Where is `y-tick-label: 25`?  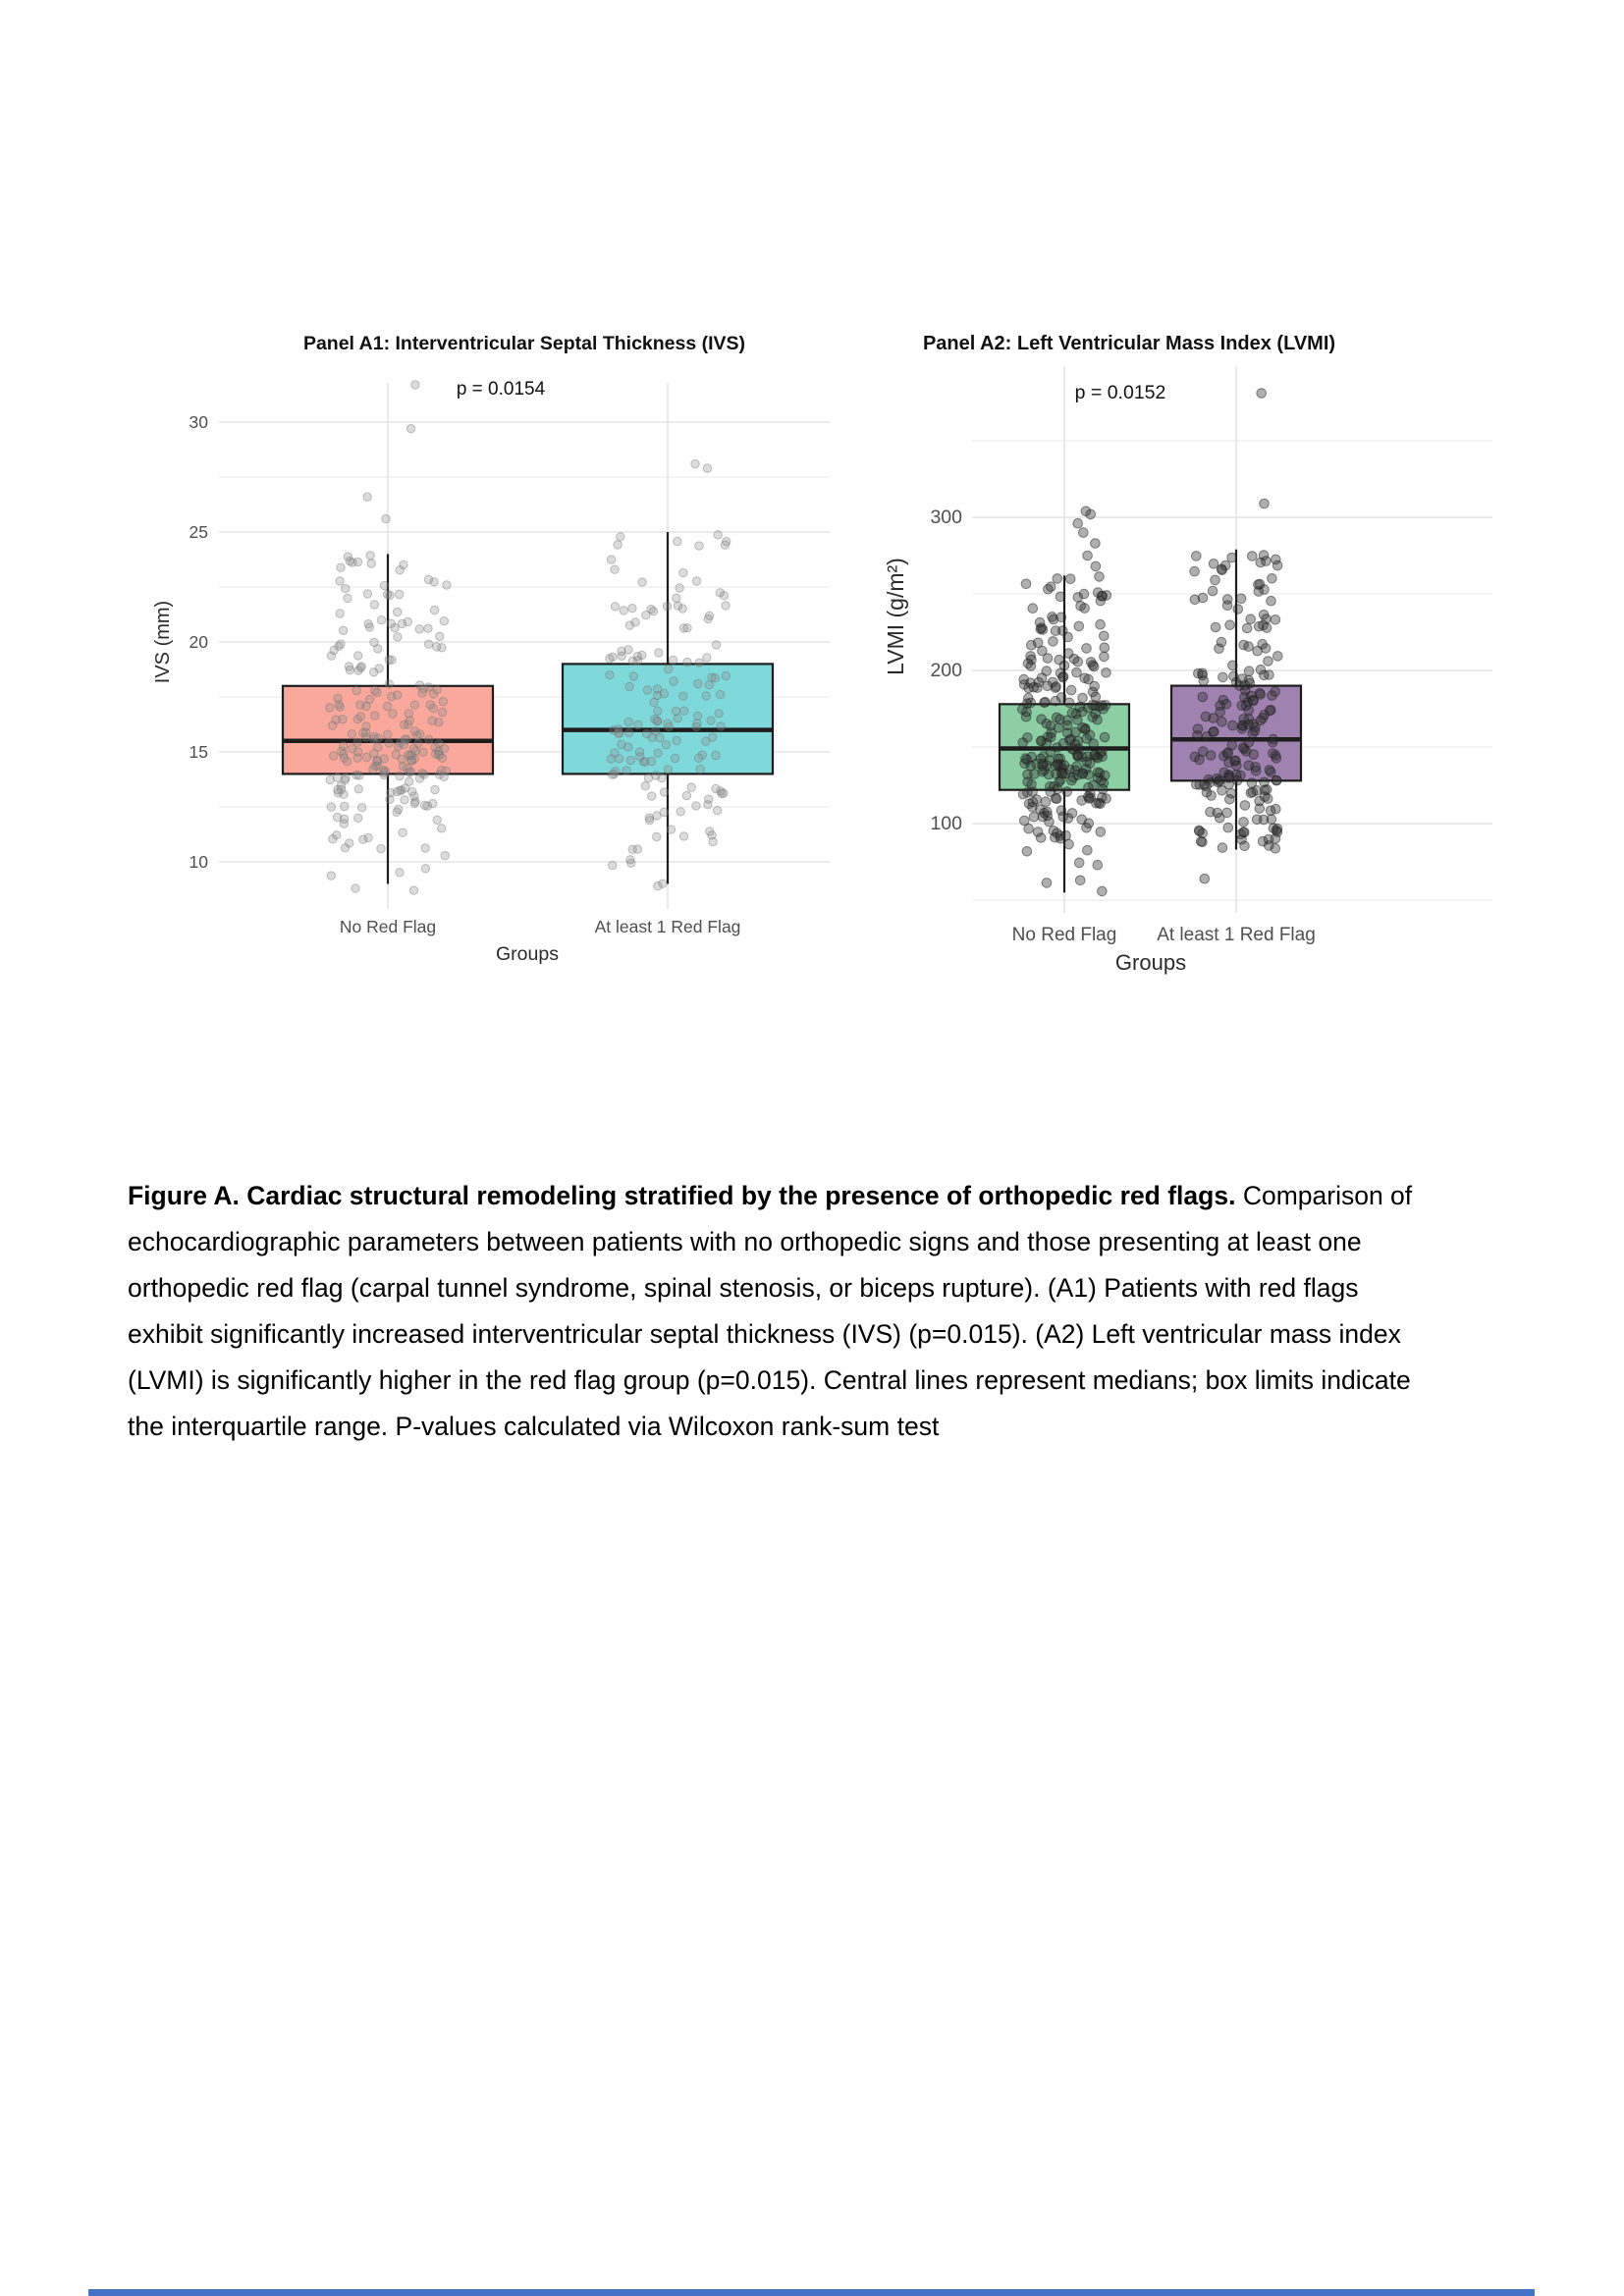
y-tick-label: 25 is located at coordinates (198, 532).